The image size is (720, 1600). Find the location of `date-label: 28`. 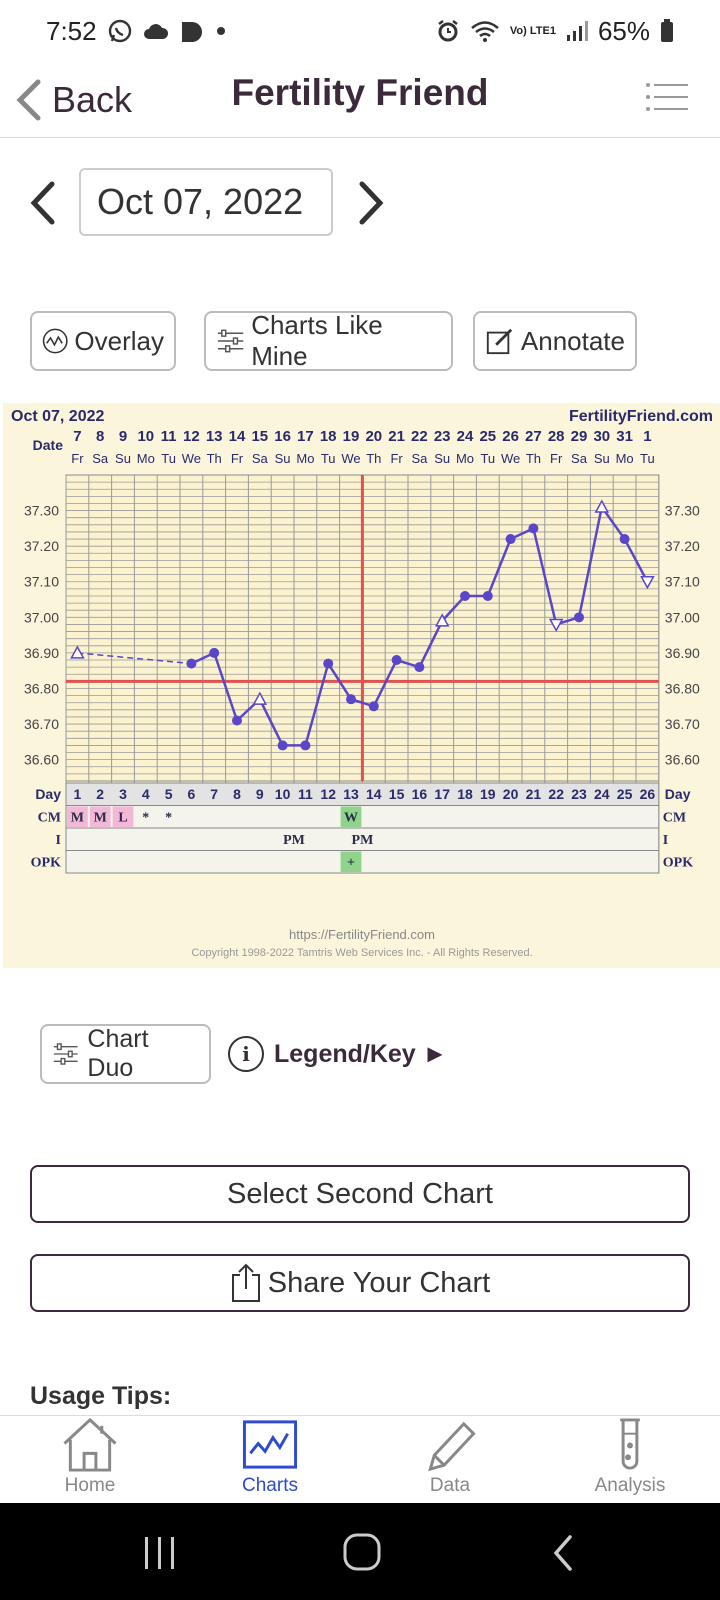

date-label: 28 is located at coordinates (556, 436).